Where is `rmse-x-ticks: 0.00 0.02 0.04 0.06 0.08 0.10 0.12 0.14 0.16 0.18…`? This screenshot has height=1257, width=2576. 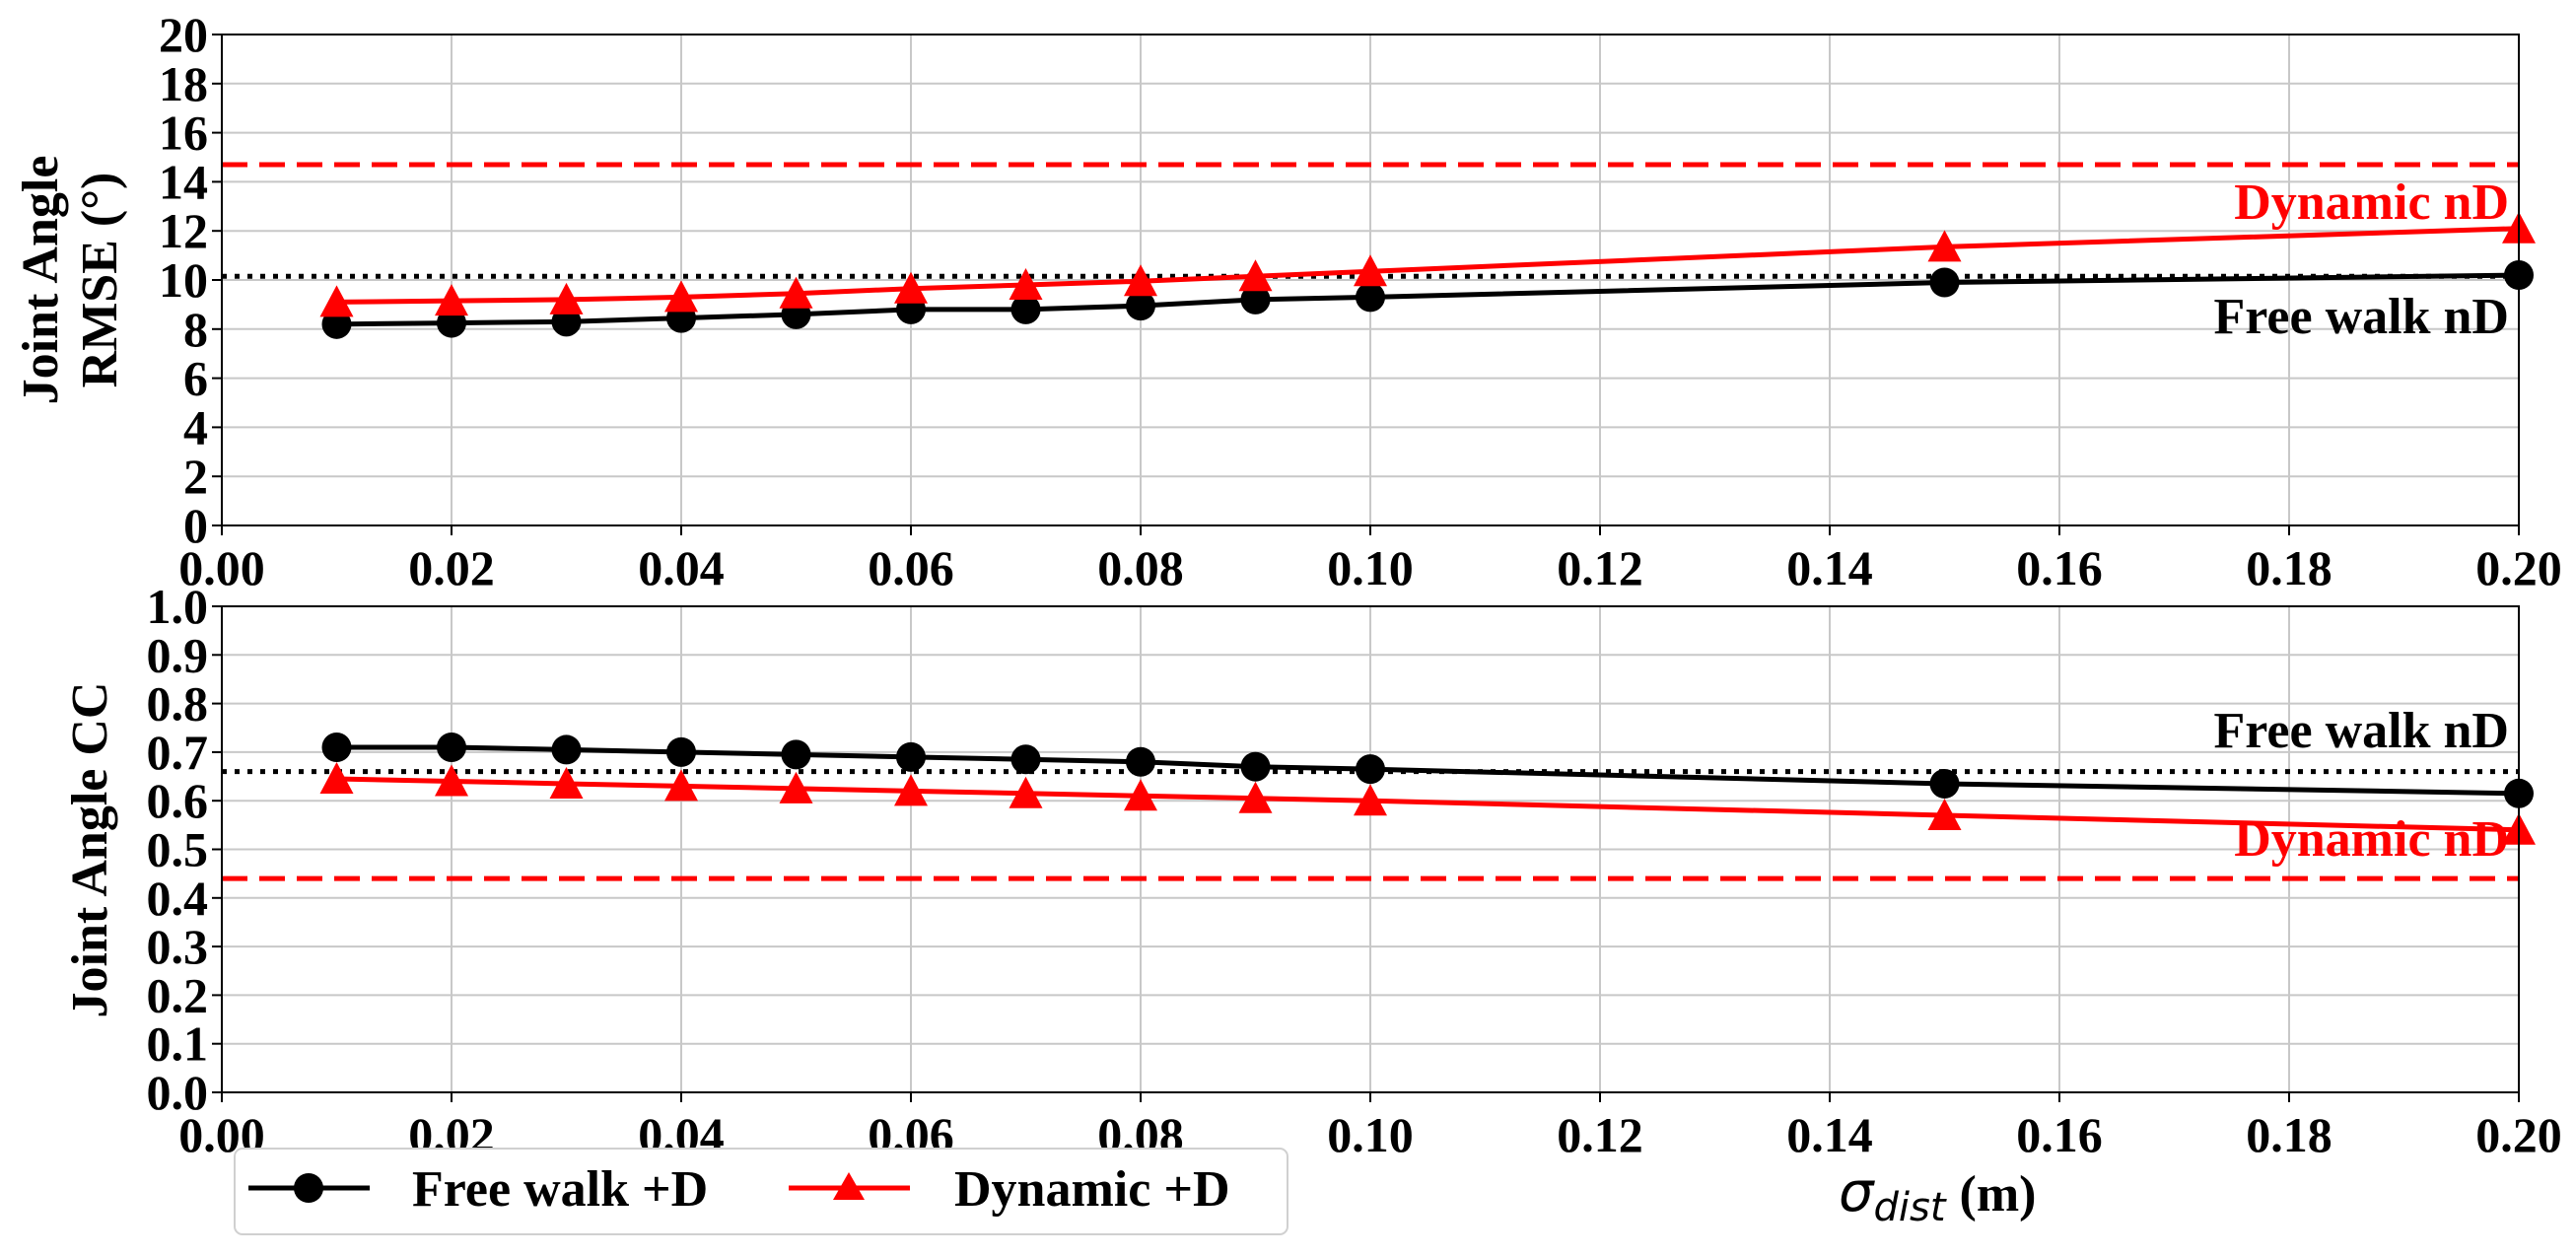
rmse-x-ticks: 0.00 0.02 0.04 0.06 0.08 0.10 0.12 0.14 0.16 0.18… is located at coordinates (1370, 560).